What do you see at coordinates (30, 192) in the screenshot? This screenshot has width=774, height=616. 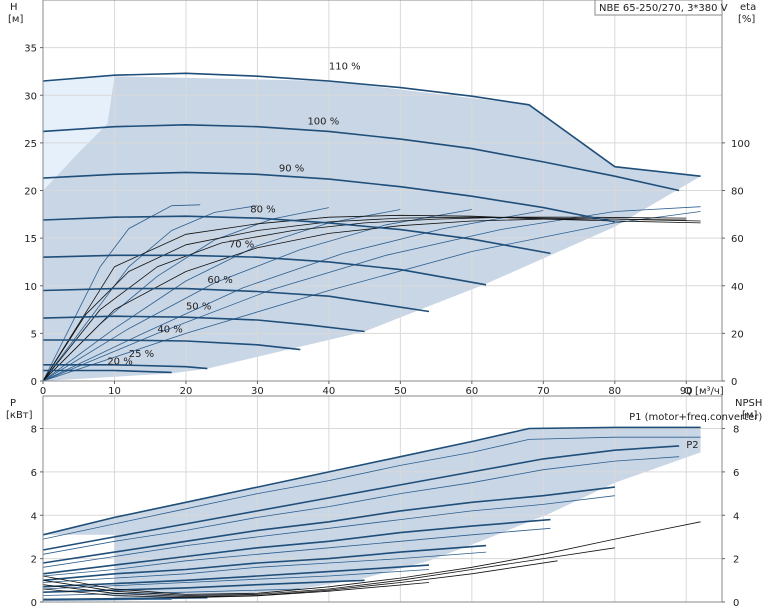 I see `y-tick-label: 20` at bounding box center [30, 192].